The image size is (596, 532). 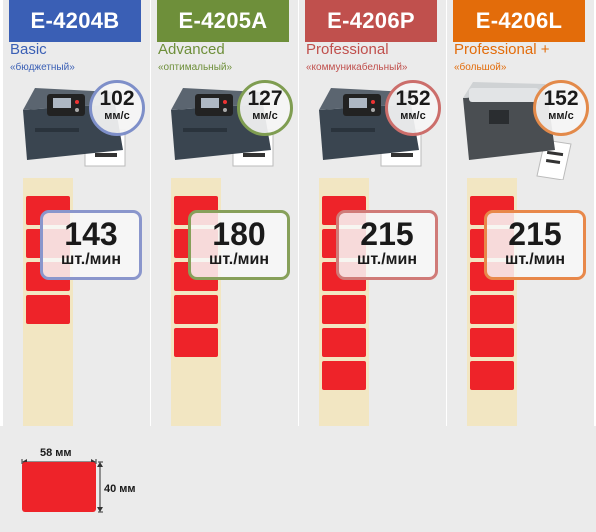 I want to click on print-speed-value-1: 102, so click(x=117, y=98).